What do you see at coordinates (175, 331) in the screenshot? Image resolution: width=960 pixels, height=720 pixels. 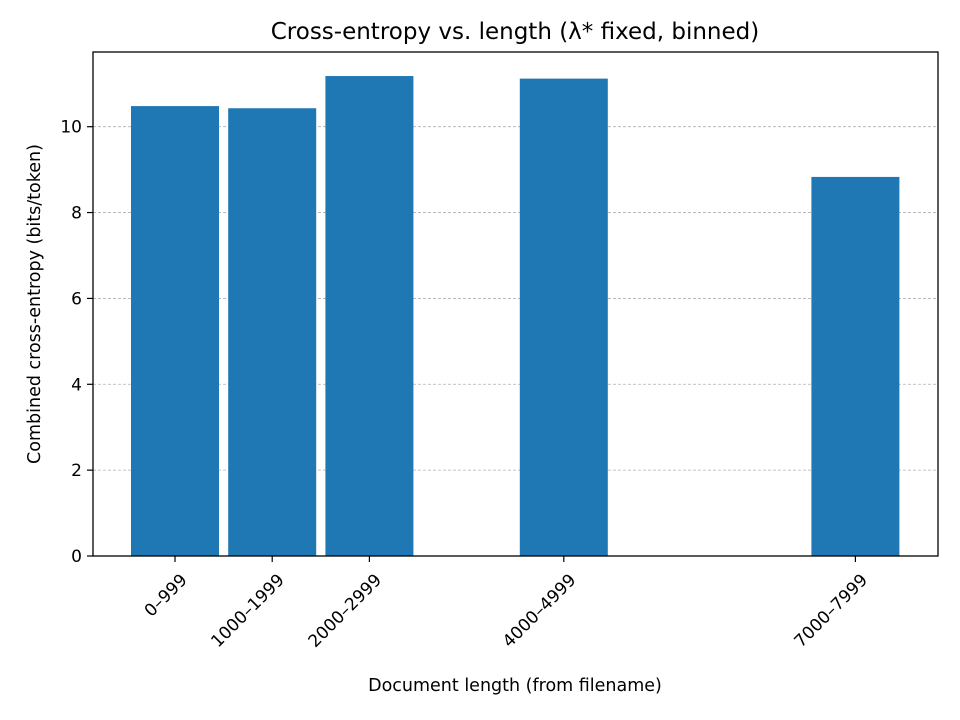 I see `bar-0–999` at bounding box center [175, 331].